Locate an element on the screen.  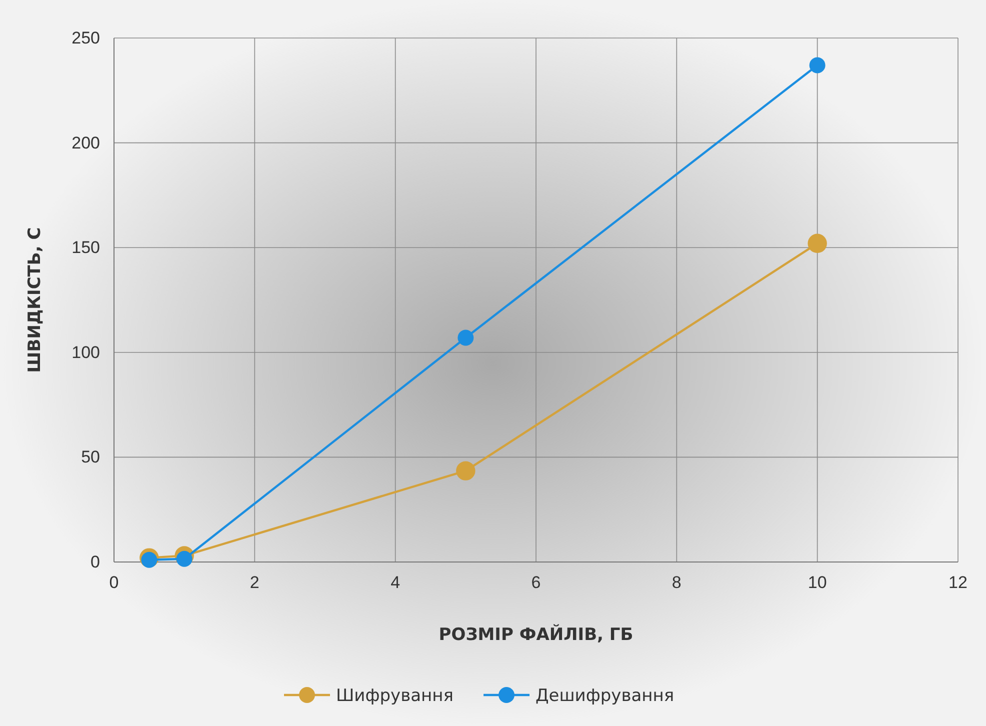
legend-label: Дешифрування is located at coordinates (605, 696).